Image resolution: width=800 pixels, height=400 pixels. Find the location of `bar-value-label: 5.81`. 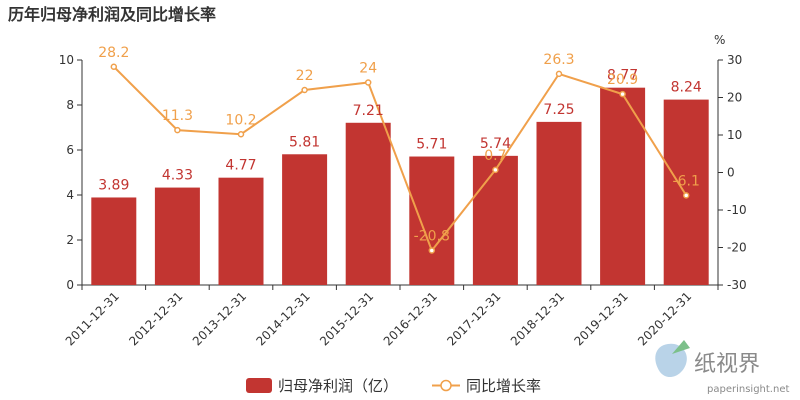

bar-value-label: 5.81 is located at coordinates (304, 142).